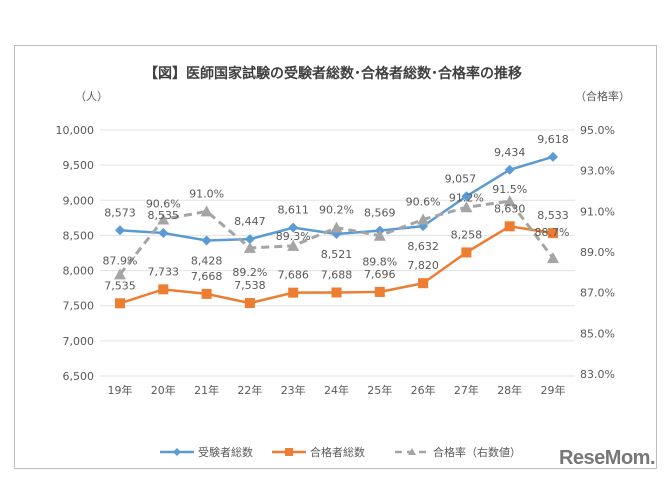  Describe the element at coordinates (423, 246) in the screenshot. I see `data-label: 8,632` at that location.